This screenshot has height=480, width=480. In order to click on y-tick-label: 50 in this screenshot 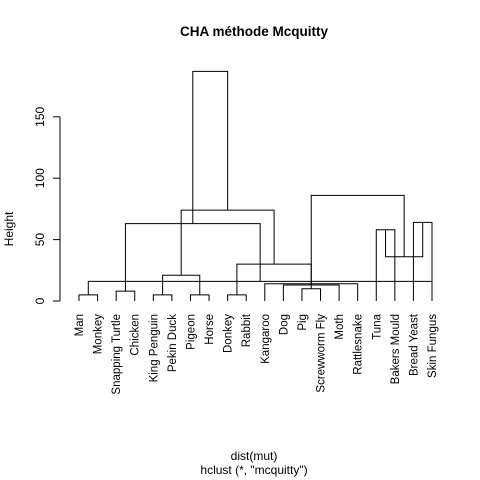, I will do `click(40, 240)`.